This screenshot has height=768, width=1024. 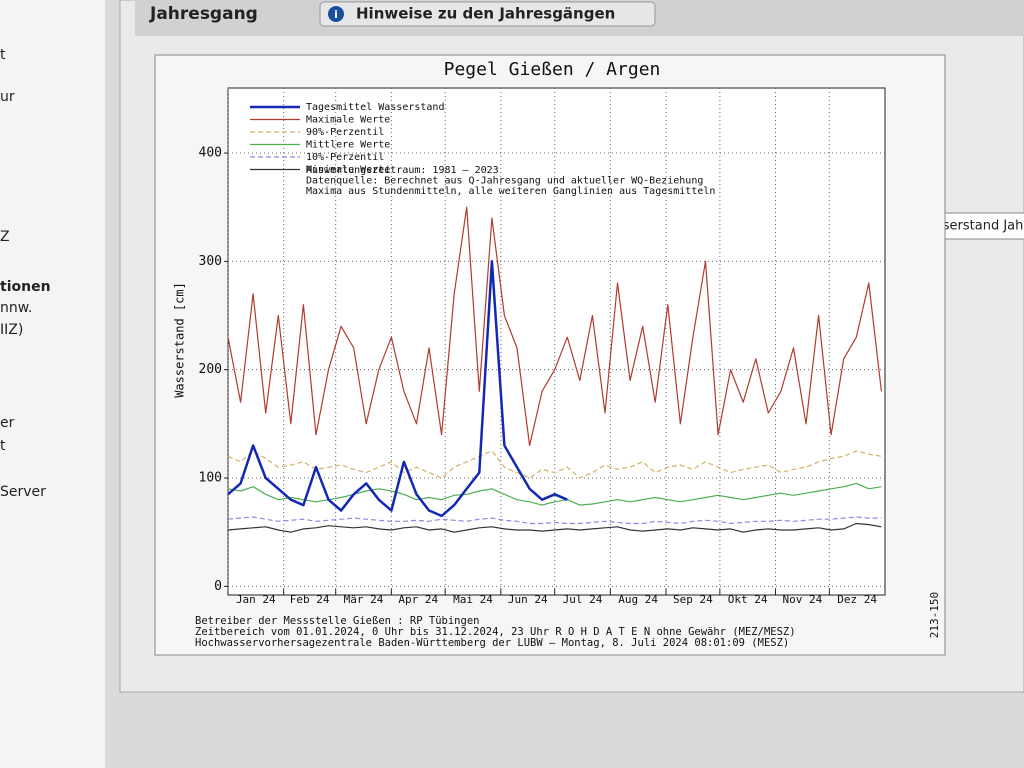 I want to click on hint-button, so click(x=487, y=14).